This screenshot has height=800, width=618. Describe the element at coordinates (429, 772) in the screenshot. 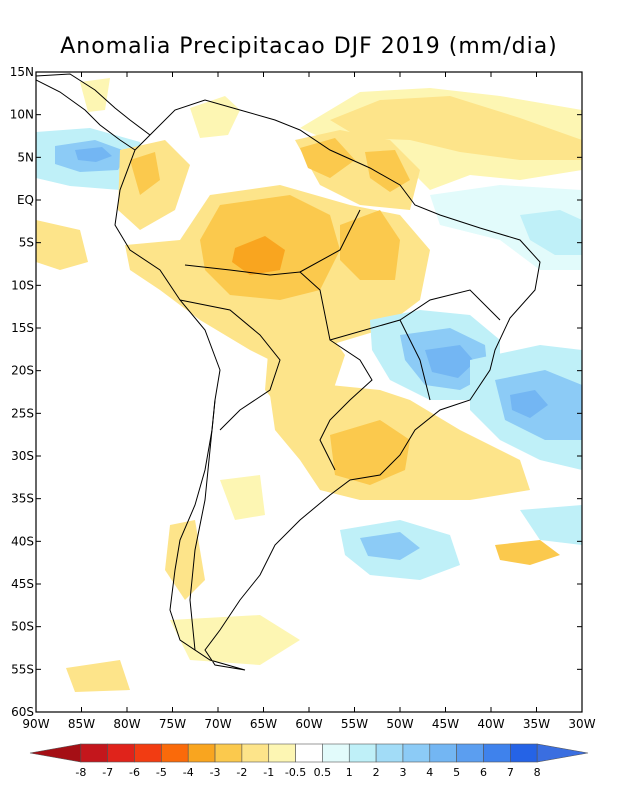

I see `colorbar-label: 4` at that location.